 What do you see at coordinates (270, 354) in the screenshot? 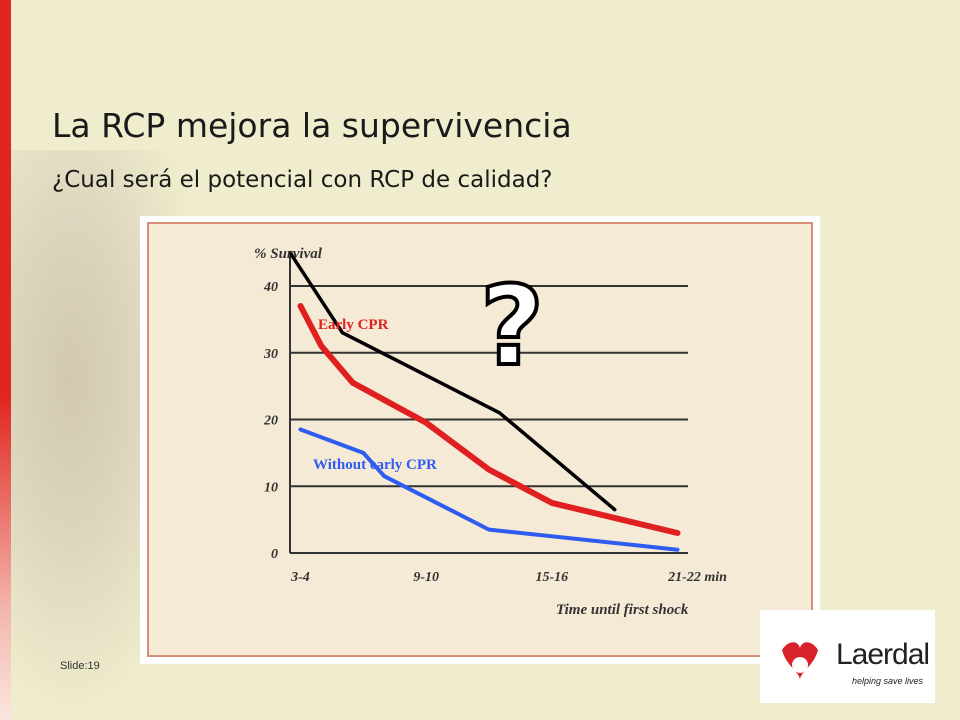
I see `y-tick-label: 30` at bounding box center [270, 354].